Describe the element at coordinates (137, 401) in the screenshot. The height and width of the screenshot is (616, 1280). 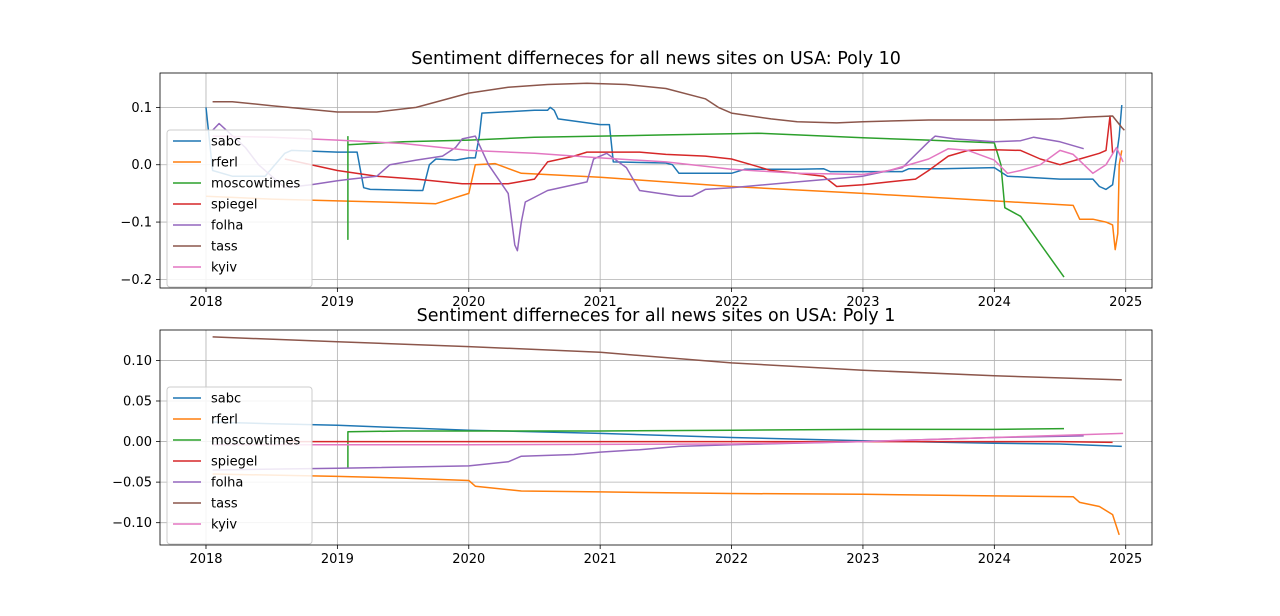
I see `y-tick-label: 0.05` at that location.